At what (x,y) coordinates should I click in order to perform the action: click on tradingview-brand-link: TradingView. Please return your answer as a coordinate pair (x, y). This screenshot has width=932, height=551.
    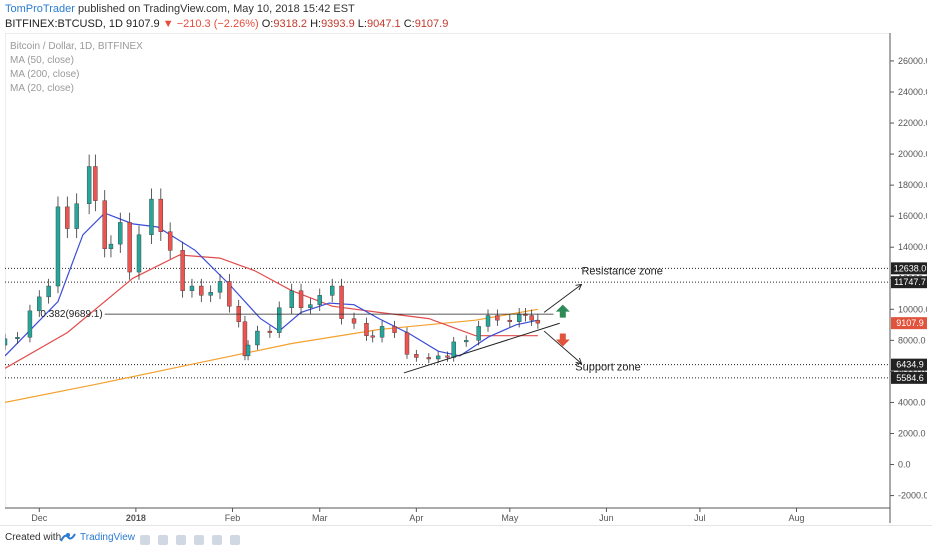
    Looking at the image, I should click on (108, 537).